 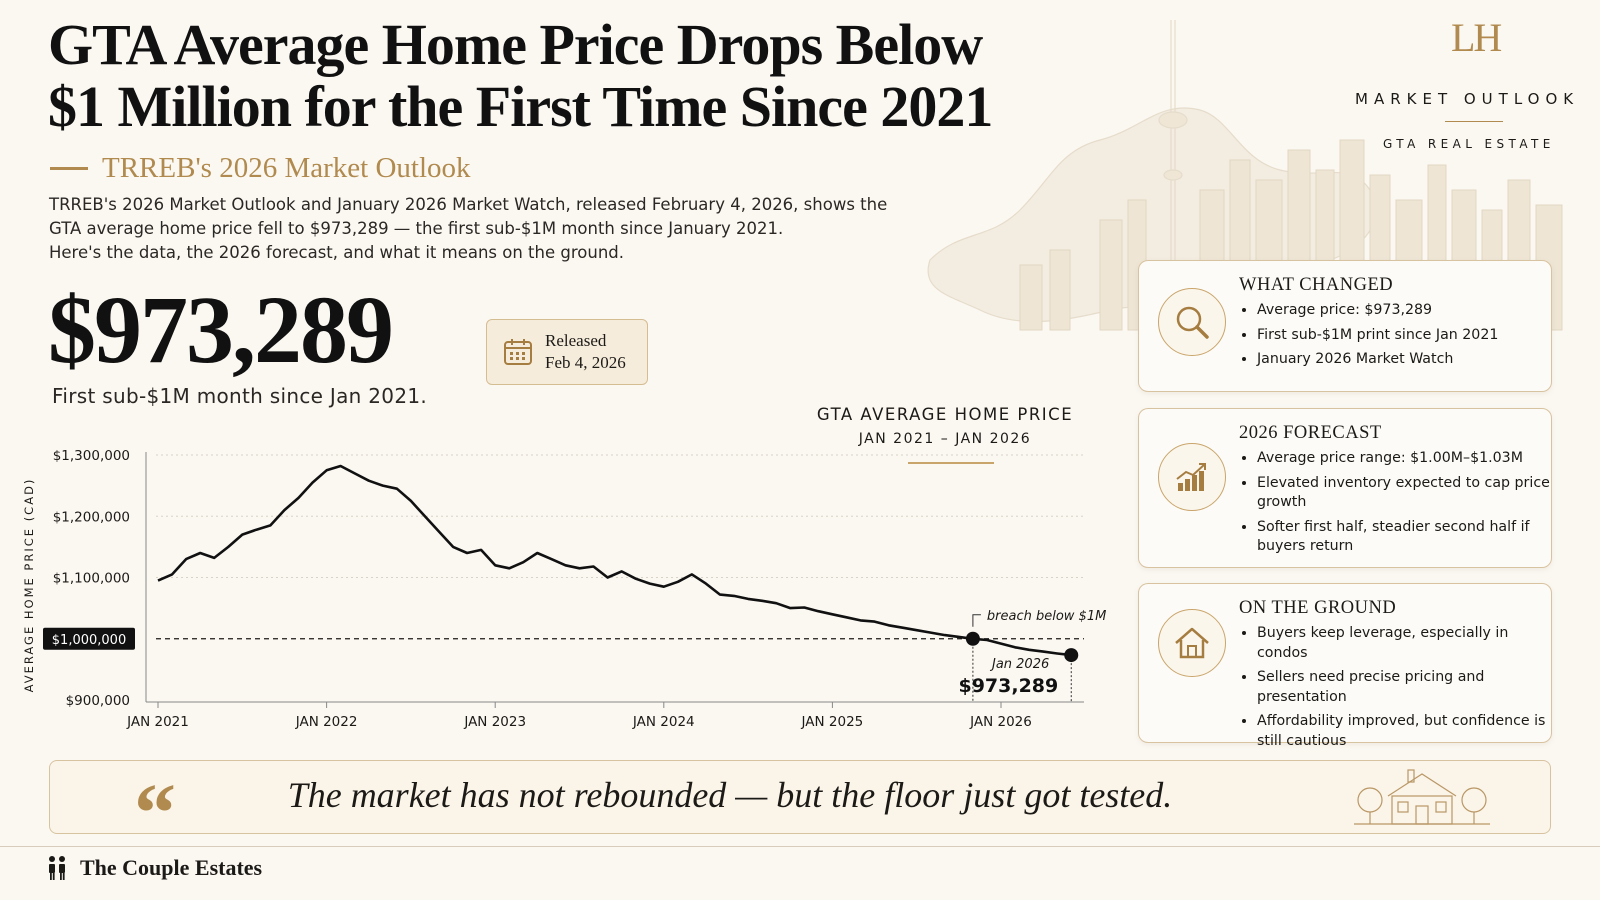 I want to click on reference-label-bg, so click(x=89, y=638).